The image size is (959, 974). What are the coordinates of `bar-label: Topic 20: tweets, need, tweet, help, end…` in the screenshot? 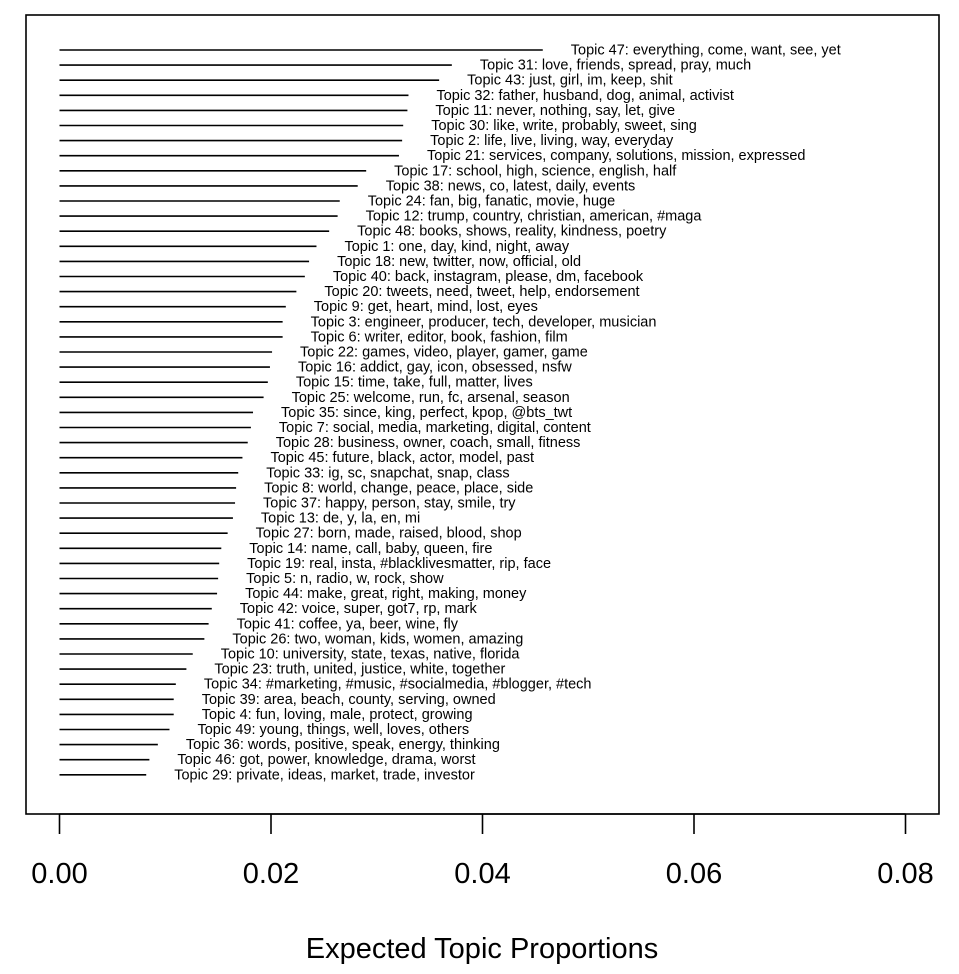 It's located at (481, 292).